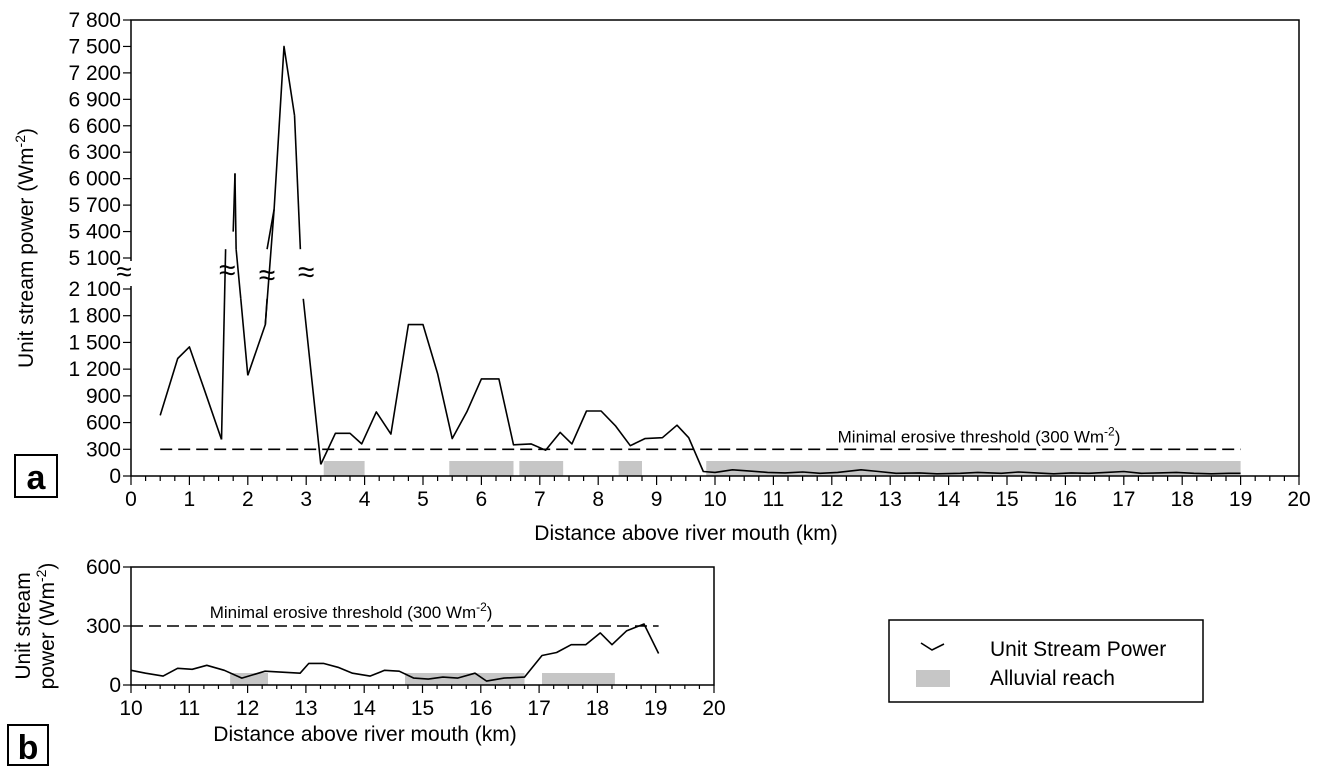  Describe the element at coordinates (190, 499) in the screenshot. I see `panel-a-x-tick-label: 1` at that location.